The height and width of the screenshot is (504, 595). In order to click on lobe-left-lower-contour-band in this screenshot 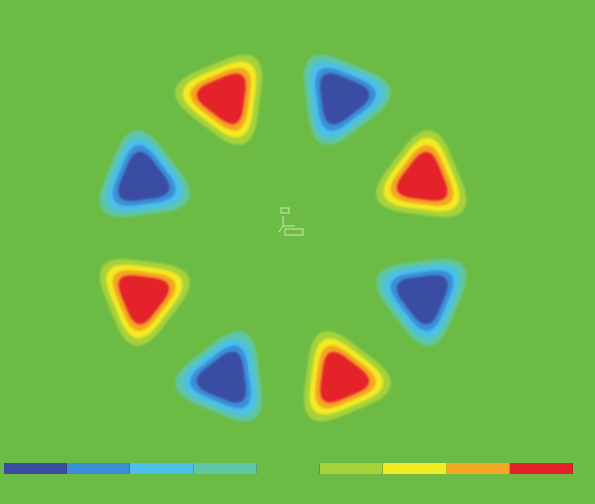, I will do `click(144, 299)`.